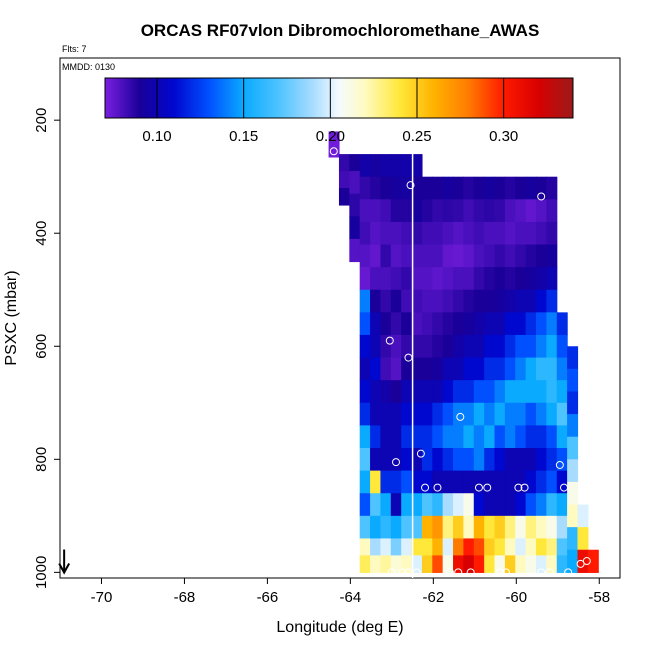  Describe the element at coordinates (102, 597) in the screenshot. I see `x-tick-label: -70` at that location.